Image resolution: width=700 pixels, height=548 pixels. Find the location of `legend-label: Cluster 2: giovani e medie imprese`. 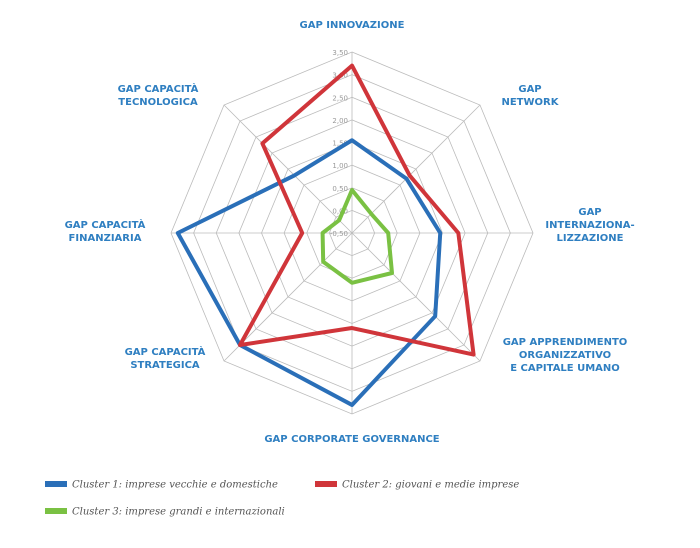

legend-label: Cluster 2: giovani e medie imprese is located at coordinates (430, 485).